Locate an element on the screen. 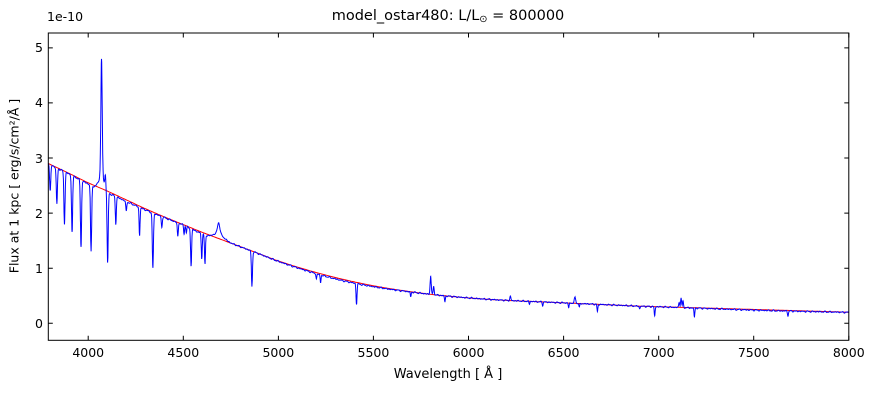  y-tick-label: 0 is located at coordinates (39, 323).